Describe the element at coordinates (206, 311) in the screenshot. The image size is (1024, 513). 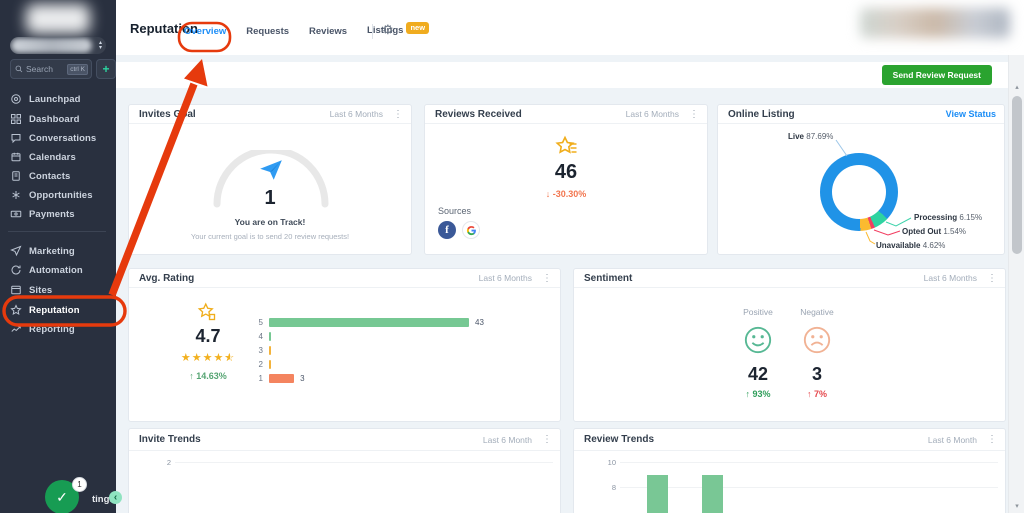
I see `star-rating-icon` at that location.